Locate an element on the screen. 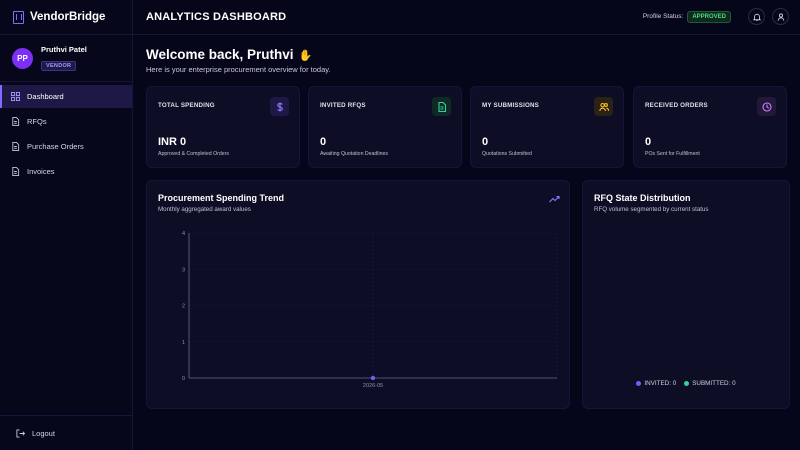 The image size is (800, 450). legend-item-submitted: SUBMITTED: 0 is located at coordinates (710, 383).